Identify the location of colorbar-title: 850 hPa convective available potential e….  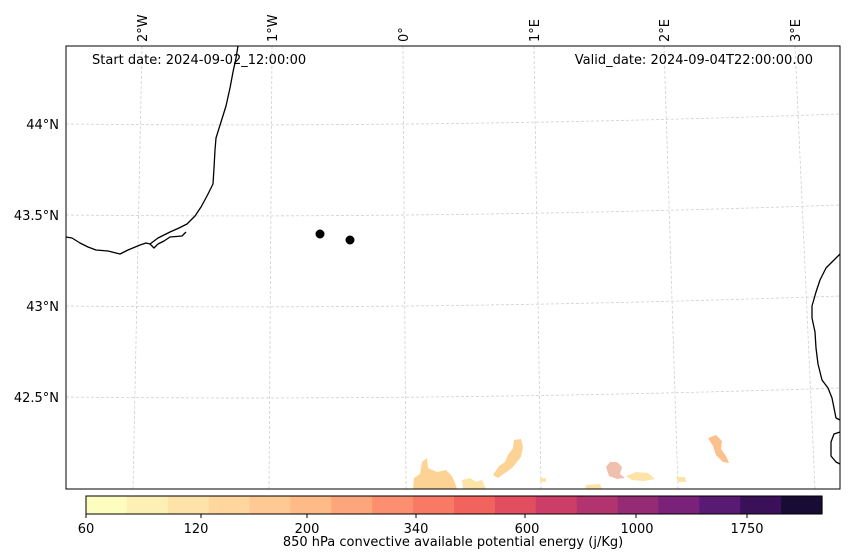
(453, 542).